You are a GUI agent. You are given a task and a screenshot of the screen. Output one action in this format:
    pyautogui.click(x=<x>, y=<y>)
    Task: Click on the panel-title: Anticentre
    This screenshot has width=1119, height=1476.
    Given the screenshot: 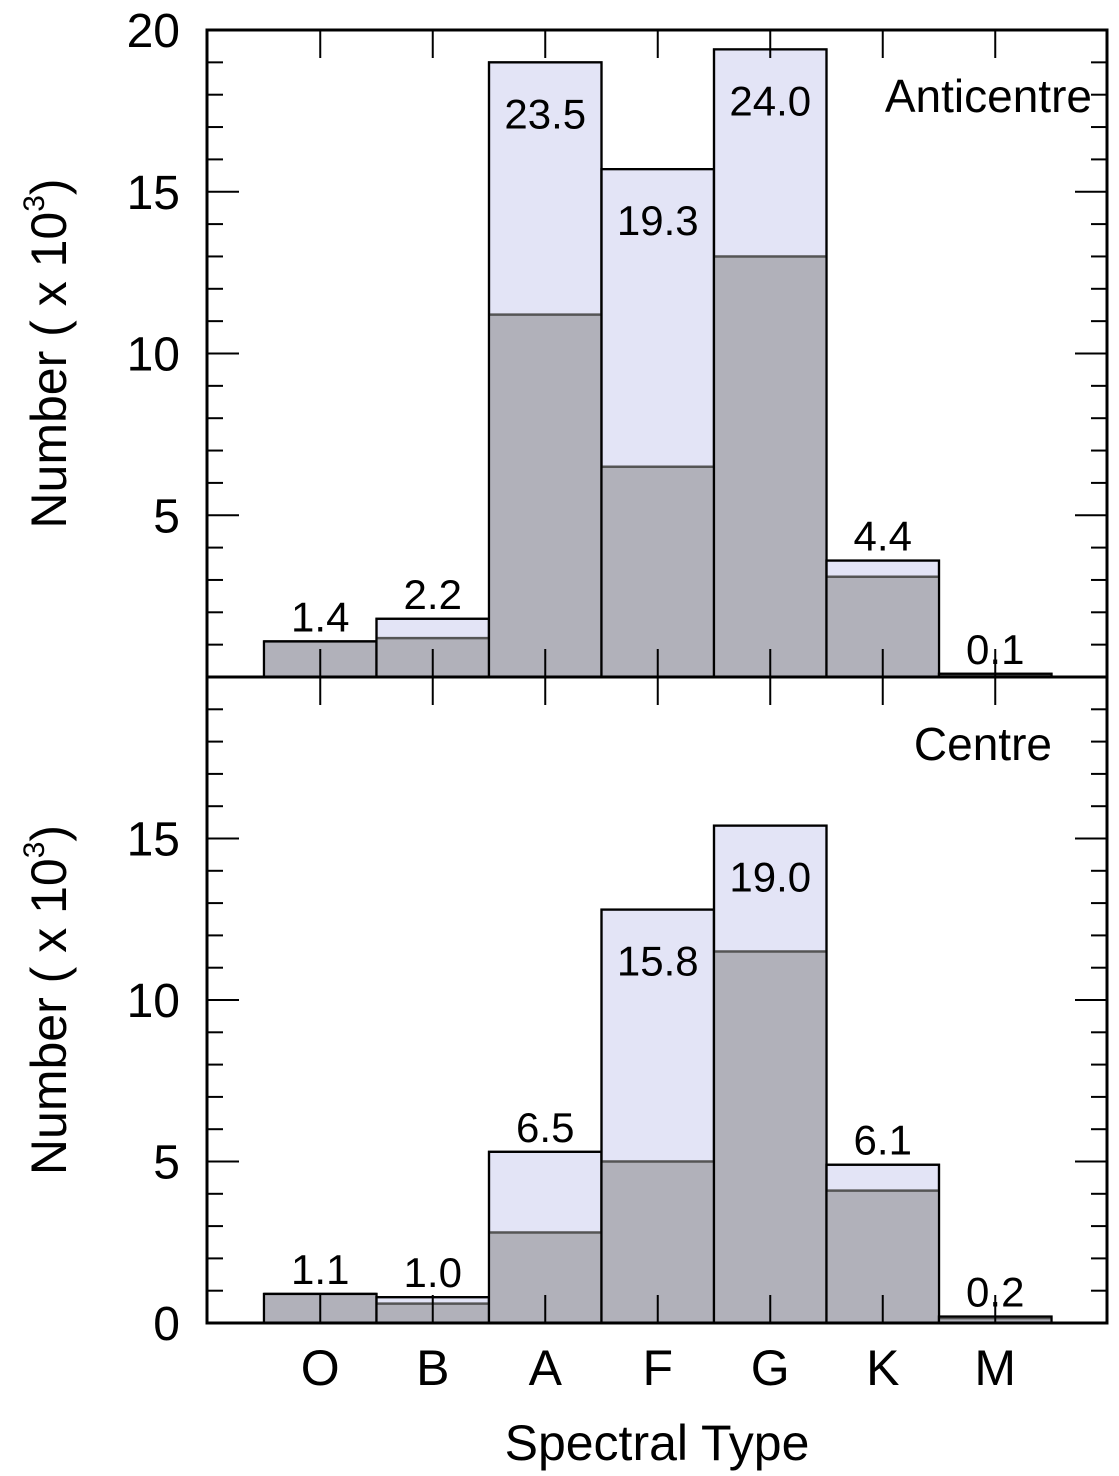 What is the action you would take?
    pyautogui.click(x=988, y=96)
    